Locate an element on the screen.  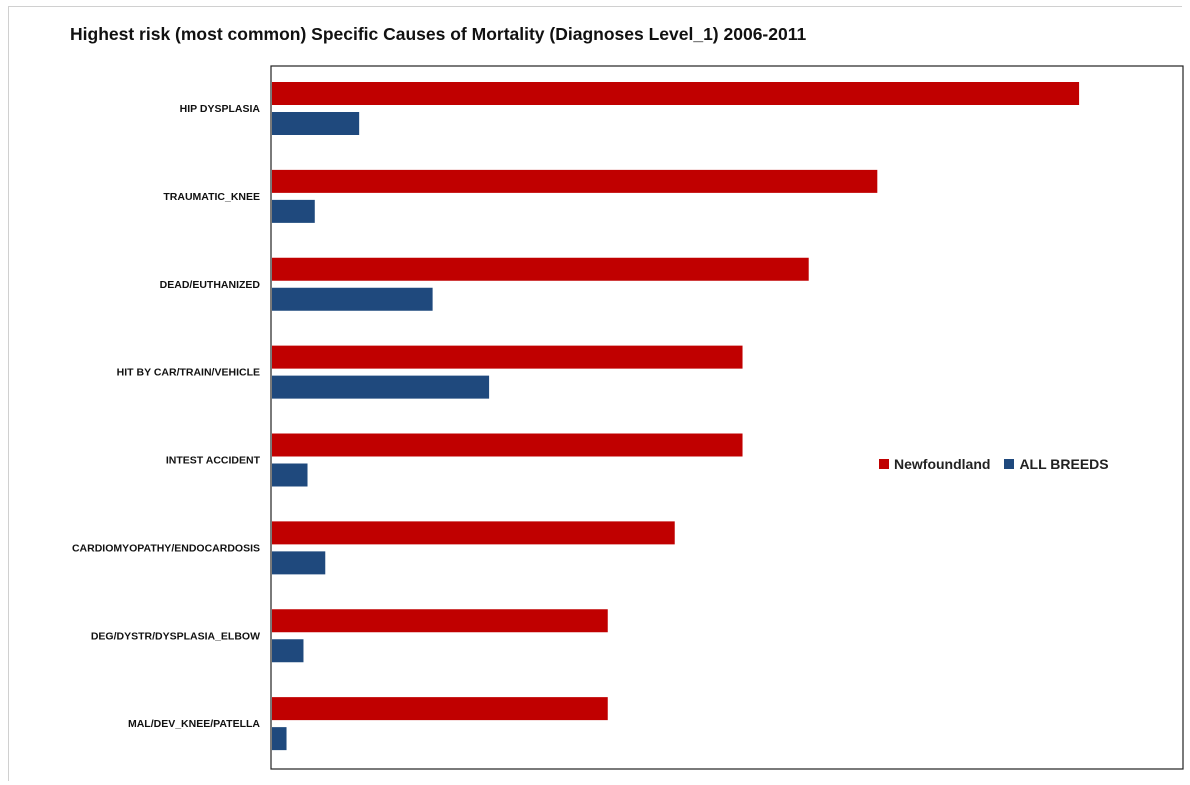
category-label-3: HIT BY CAR/TRAIN/VEHICLE is located at coordinates (188, 373).